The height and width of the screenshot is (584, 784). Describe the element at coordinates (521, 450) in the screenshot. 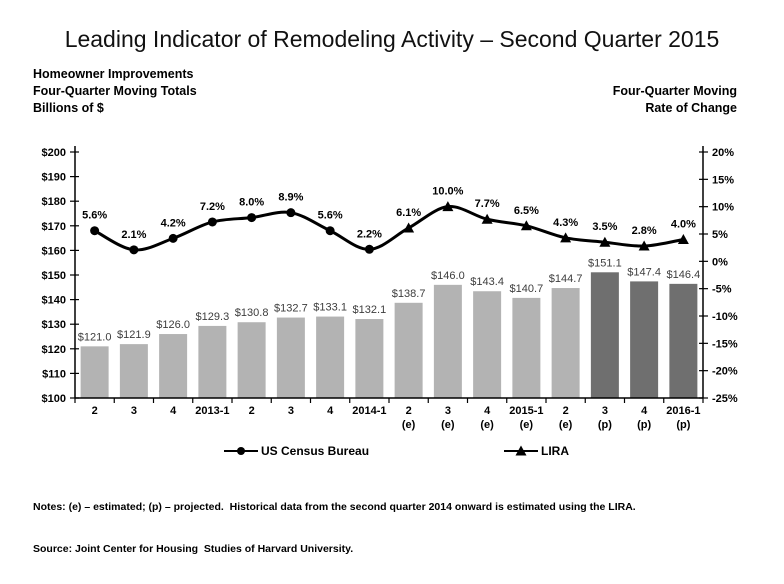

I see `lira-line-triangle-icon` at that location.